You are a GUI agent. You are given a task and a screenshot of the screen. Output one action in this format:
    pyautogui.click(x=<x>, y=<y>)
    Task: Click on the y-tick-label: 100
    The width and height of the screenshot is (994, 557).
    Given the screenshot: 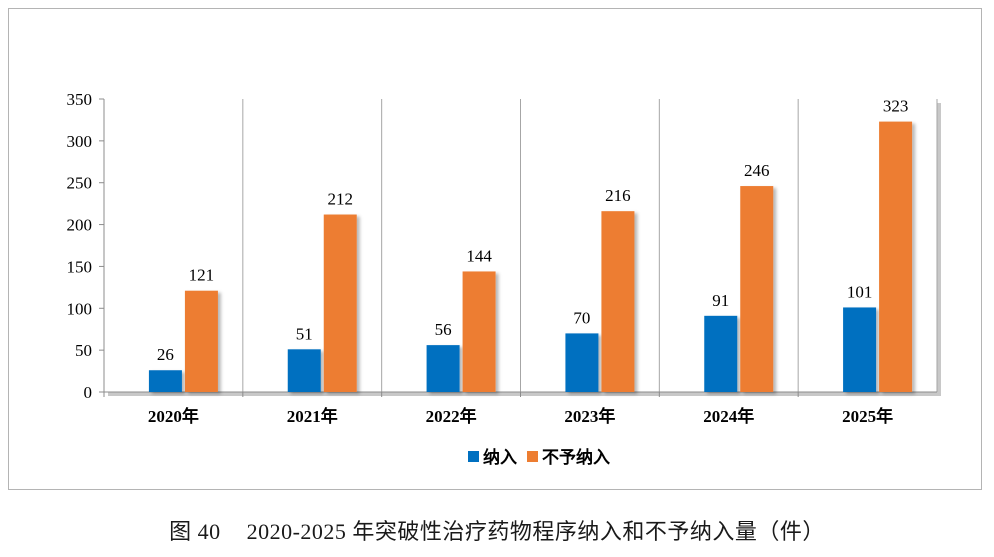 What is the action you would take?
    pyautogui.click(x=80, y=308)
    